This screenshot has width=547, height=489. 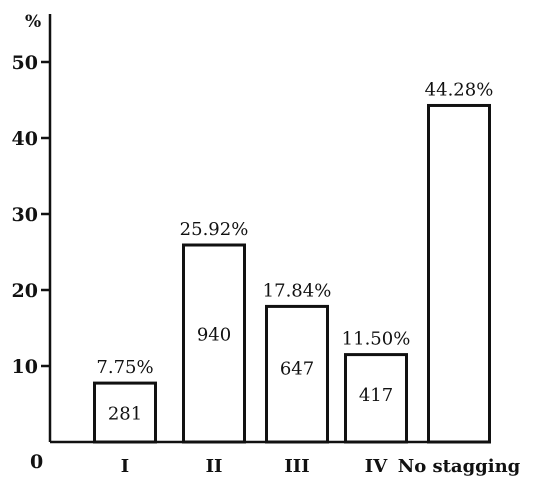 What do you see at coordinates (25, 215) in the screenshot?
I see `y-tick-label: 30` at bounding box center [25, 215].